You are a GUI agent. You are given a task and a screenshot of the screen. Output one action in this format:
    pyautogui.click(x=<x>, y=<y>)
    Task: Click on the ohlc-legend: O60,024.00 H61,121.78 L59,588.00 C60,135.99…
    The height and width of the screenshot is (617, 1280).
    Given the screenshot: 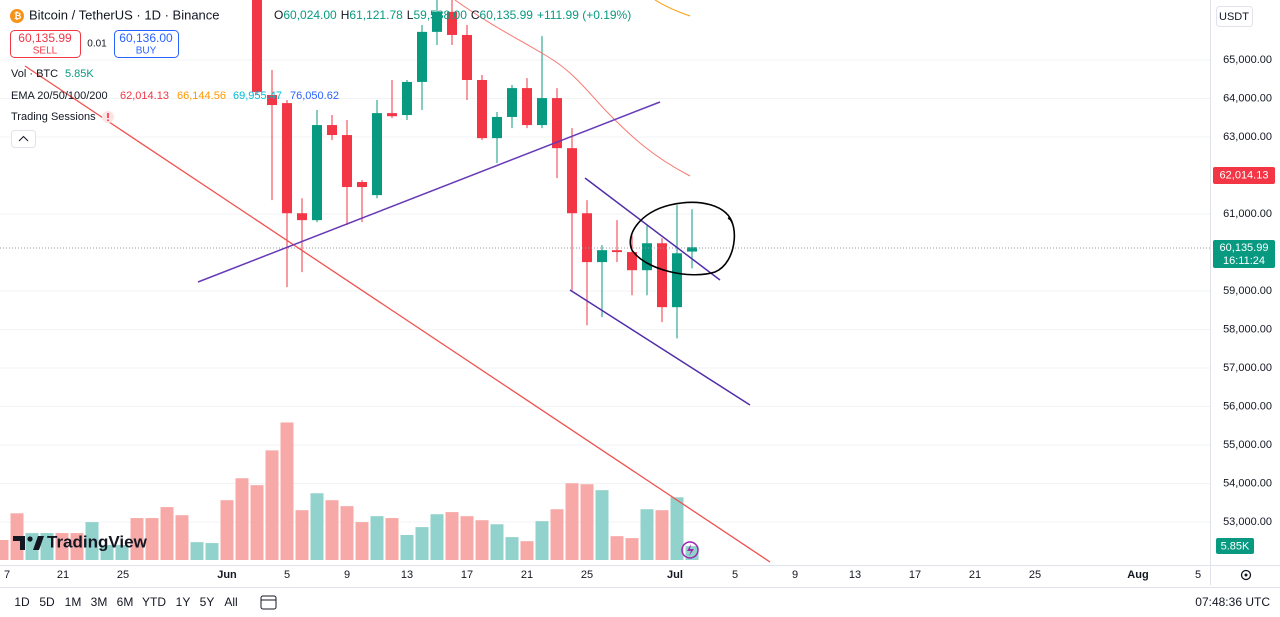 What is the action you would take?
    pyautogui.click(x=452, y=15)
    